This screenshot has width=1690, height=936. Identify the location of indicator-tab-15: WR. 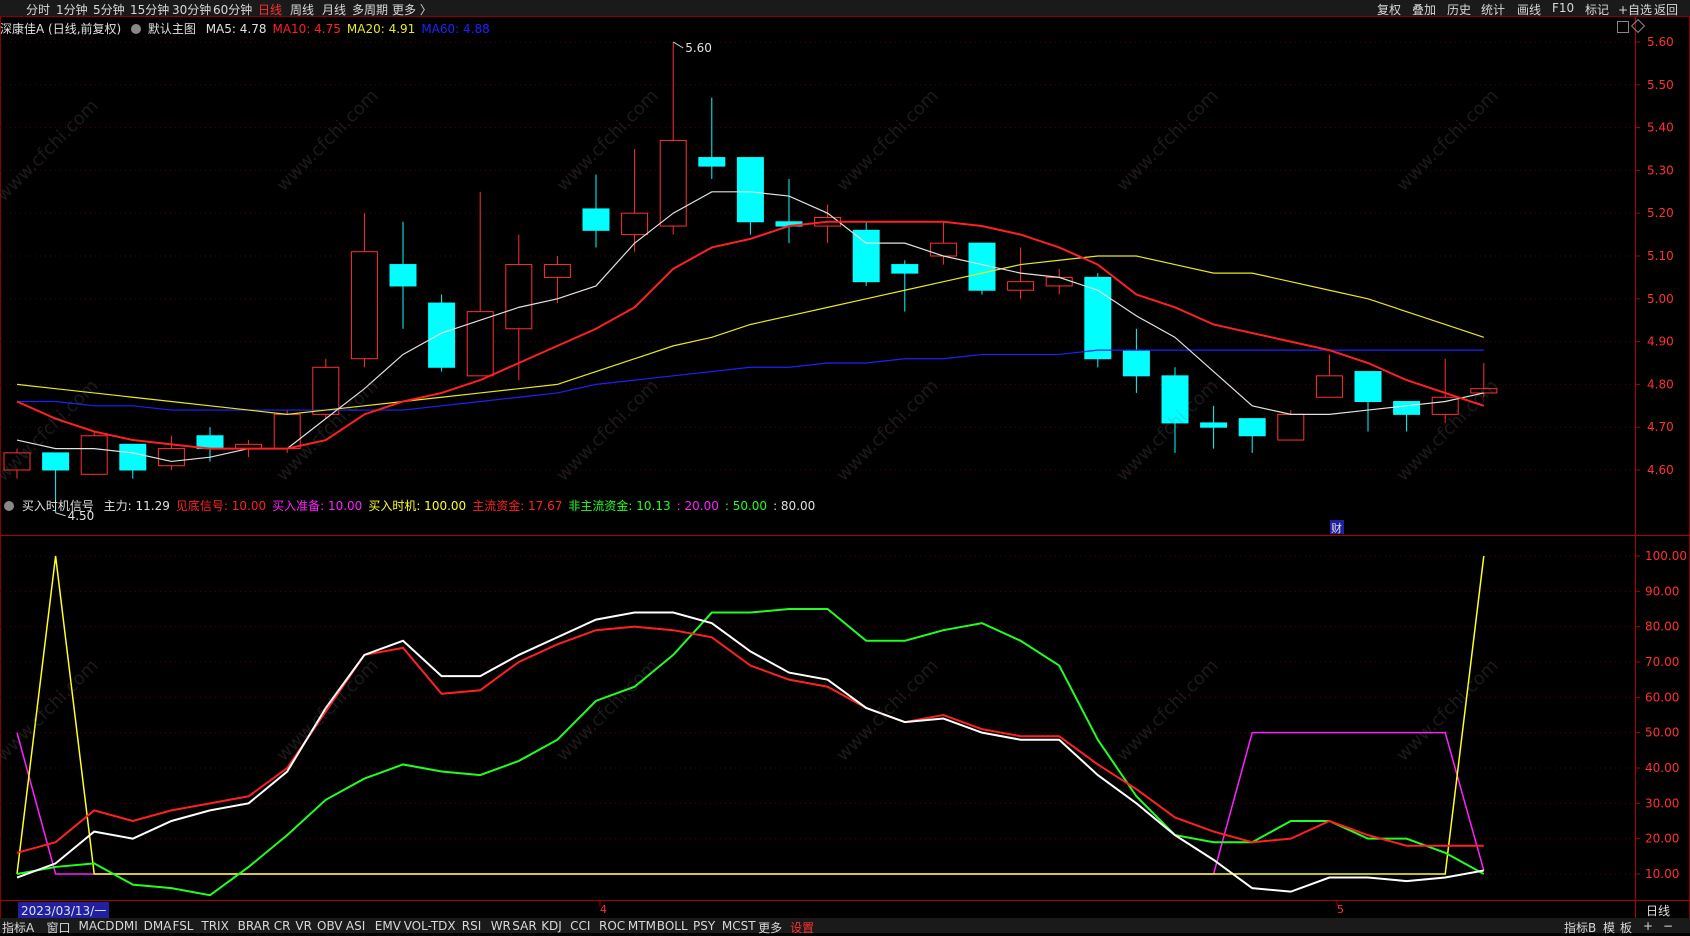
(500, 926).